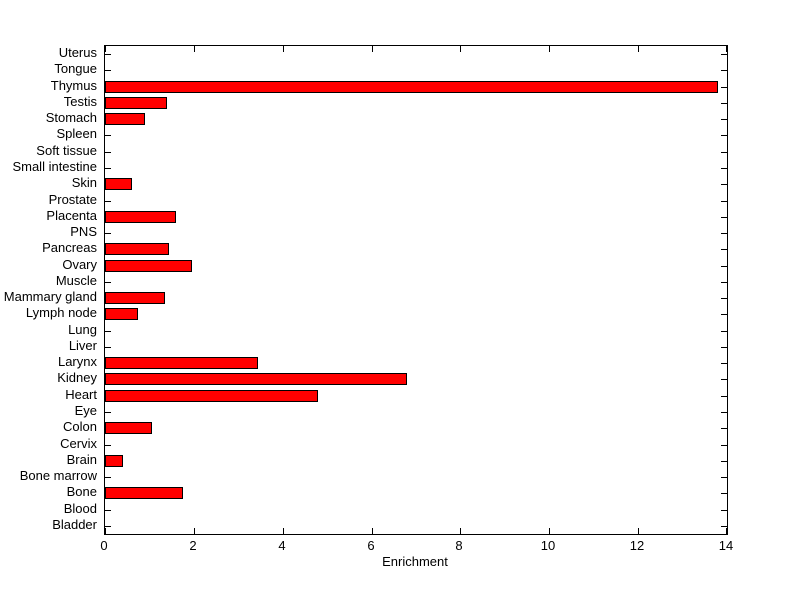  I want to click on bar-pancreas, so click(137, 249).